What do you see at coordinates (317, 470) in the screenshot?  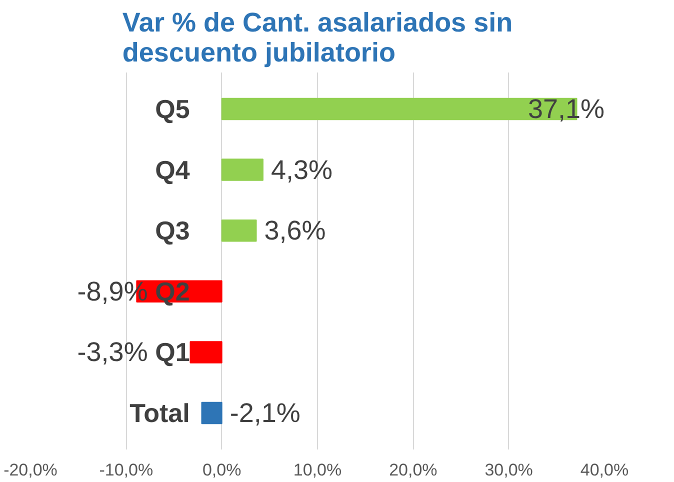 I see `x-tick-label: 10,0%` at bounding box center [317, 470].